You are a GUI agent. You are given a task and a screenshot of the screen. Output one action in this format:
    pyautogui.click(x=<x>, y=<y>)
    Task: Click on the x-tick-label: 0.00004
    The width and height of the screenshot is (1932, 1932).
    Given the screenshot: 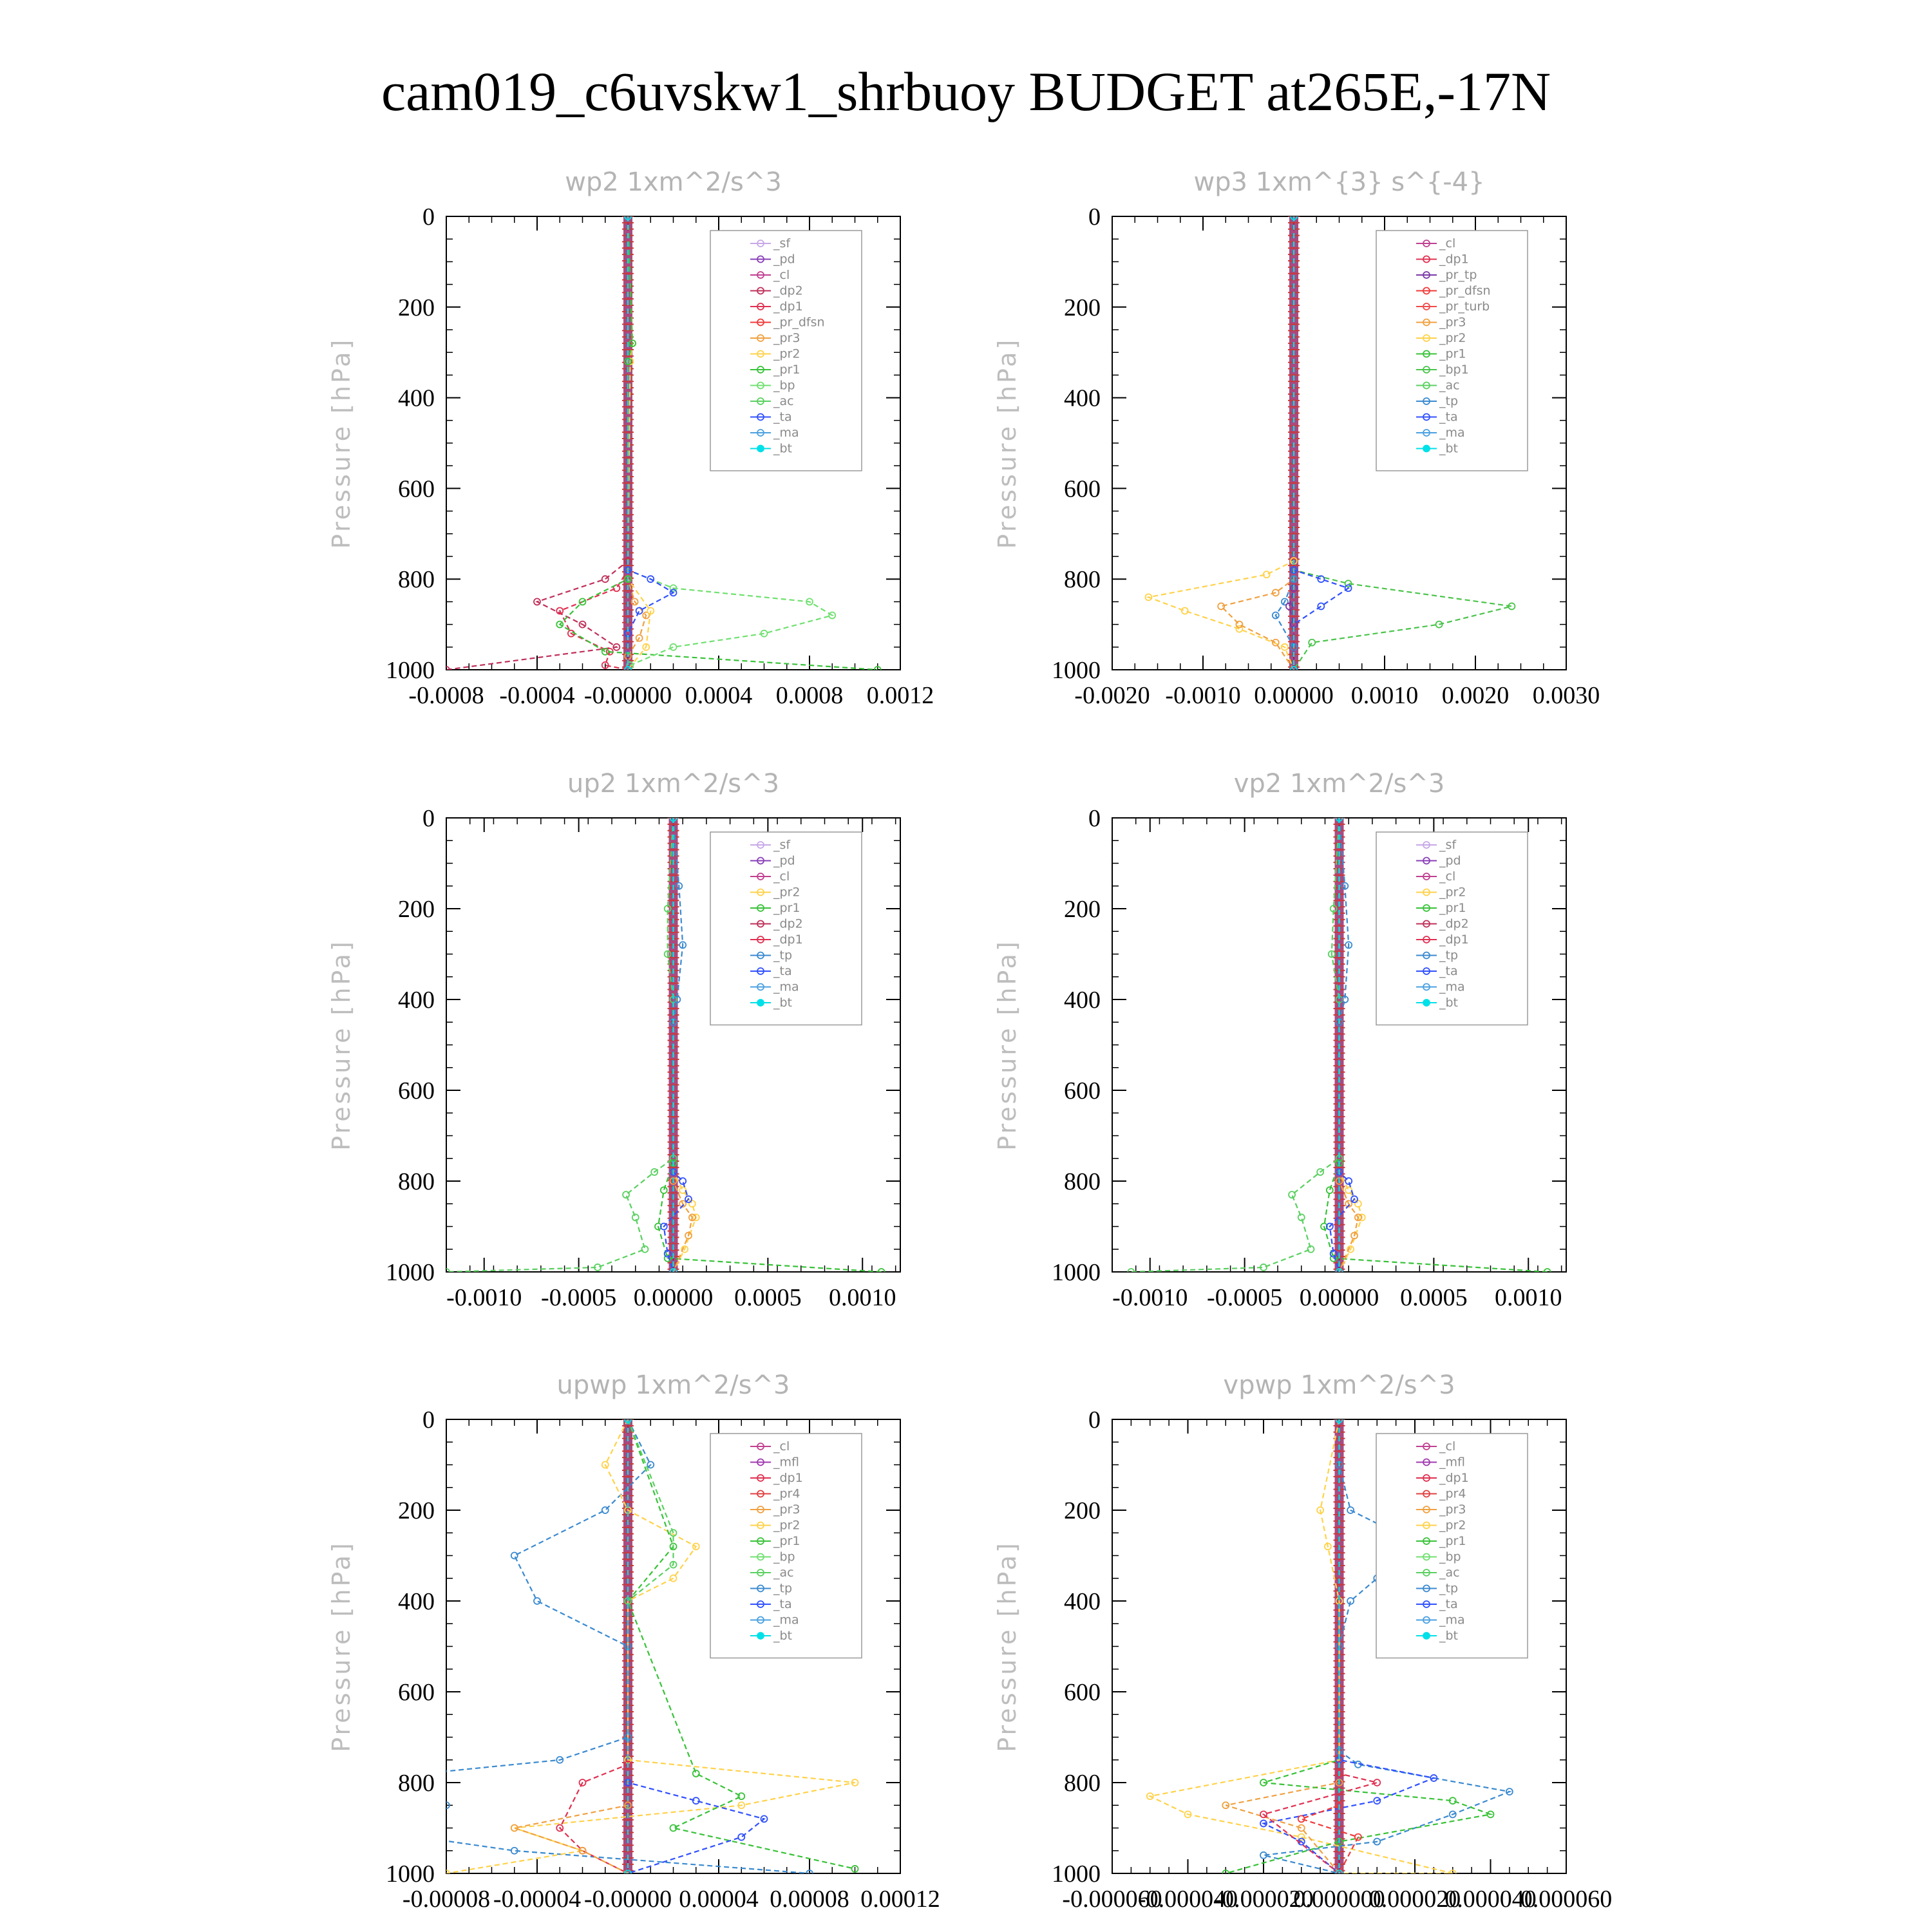 What is the action you would take?
    pyautogui.click(x=719, y=1900)
    